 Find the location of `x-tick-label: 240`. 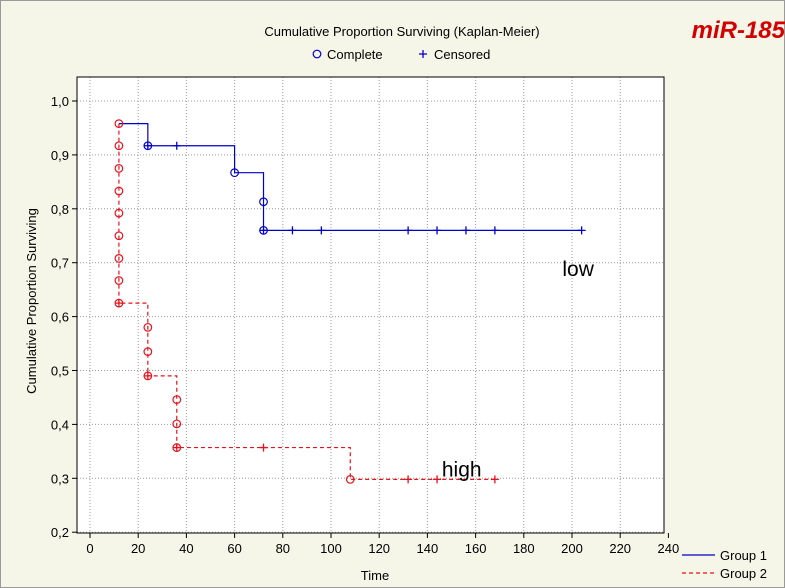

x-tick-label: 240 is located at coordinates (669, 548).